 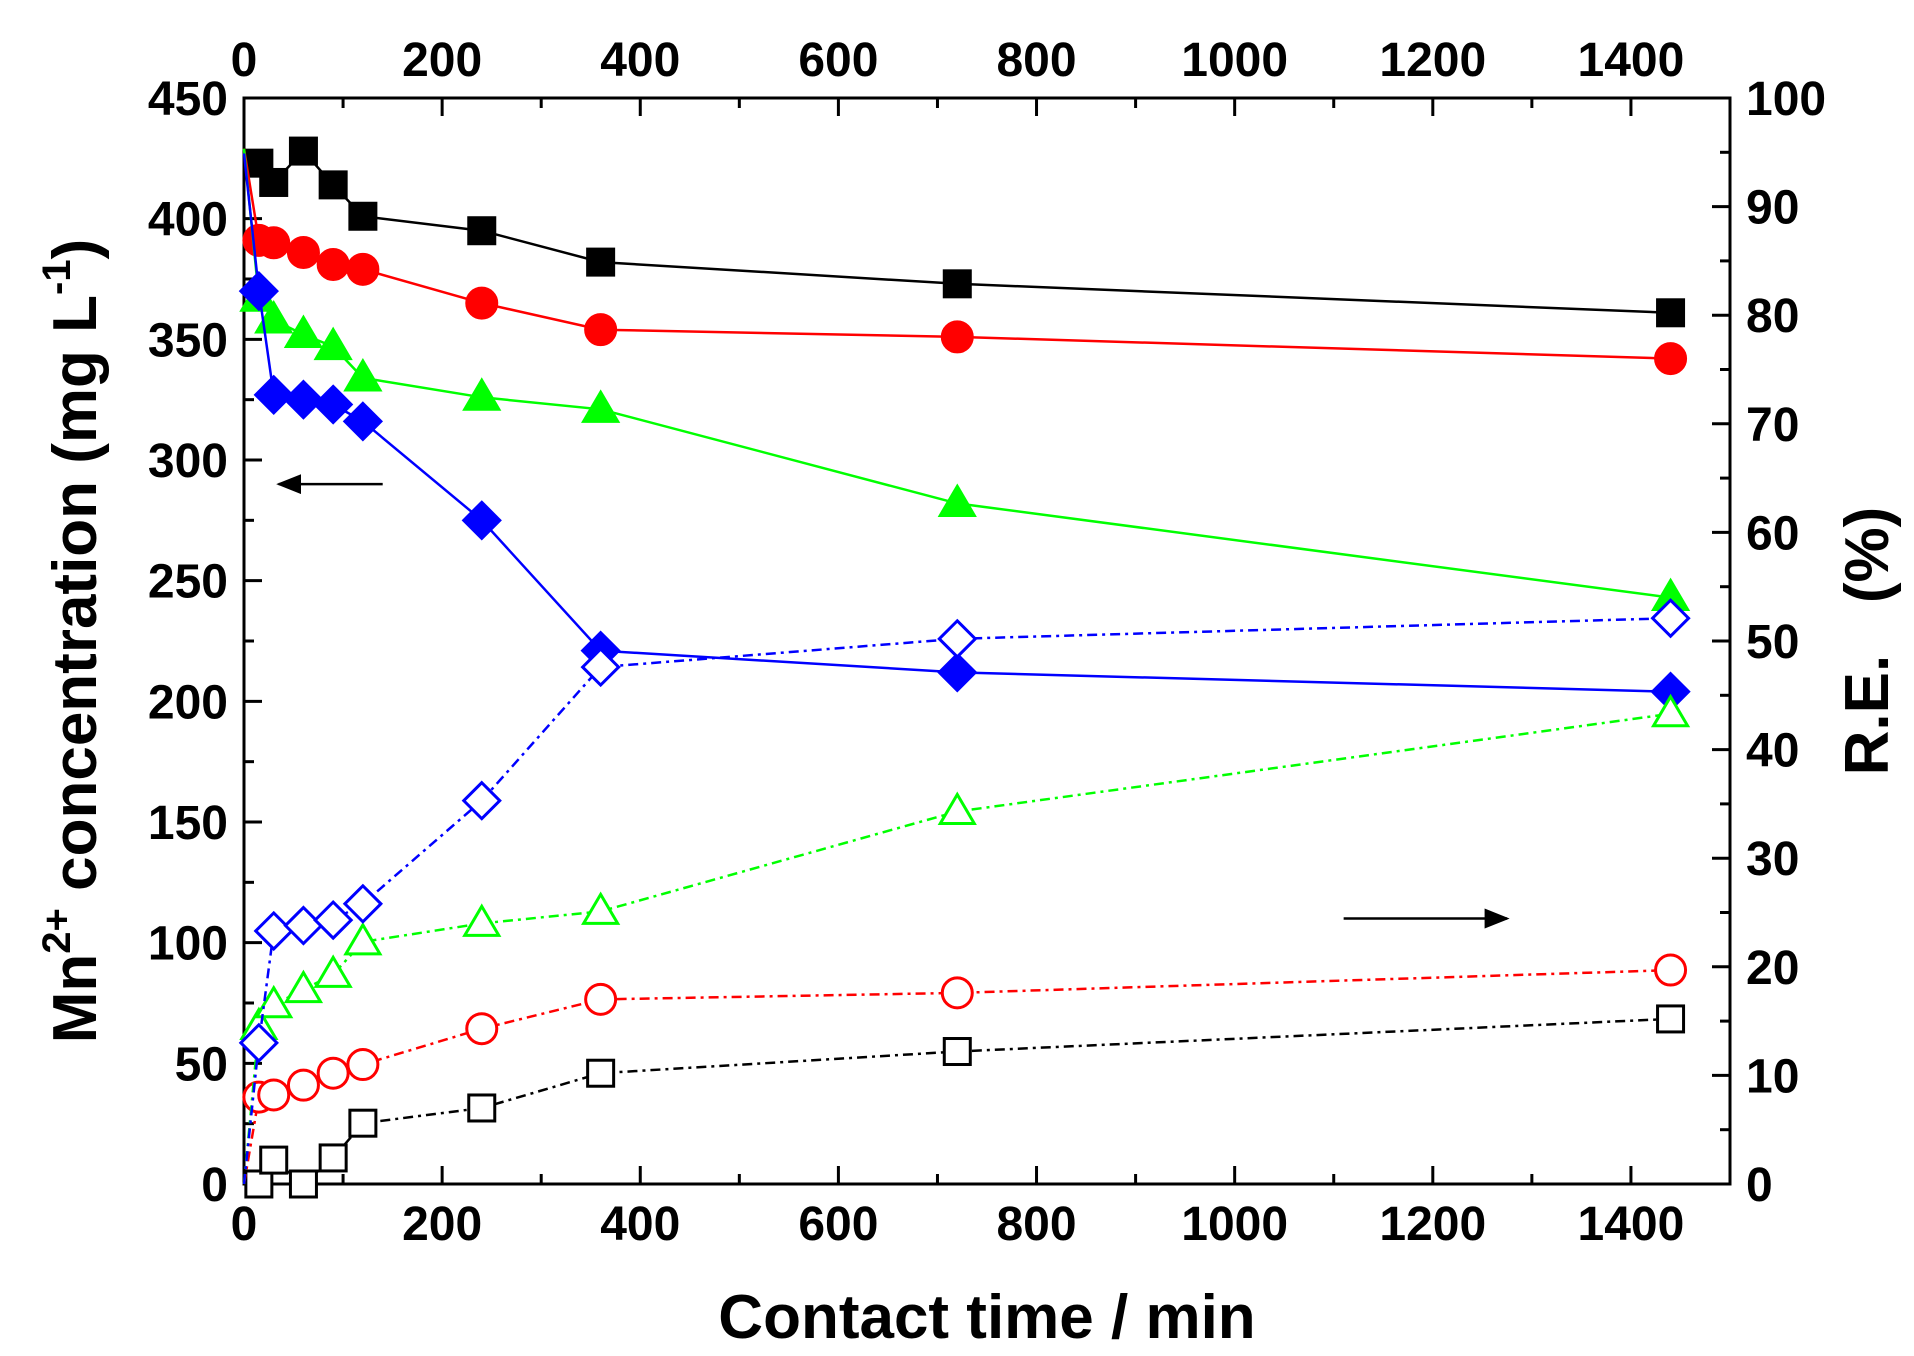 What do you see at coordinates (1432, 60) in the screenshot?
I see `x-top-tick-label: 1200` at bounding box center [1432, 60].